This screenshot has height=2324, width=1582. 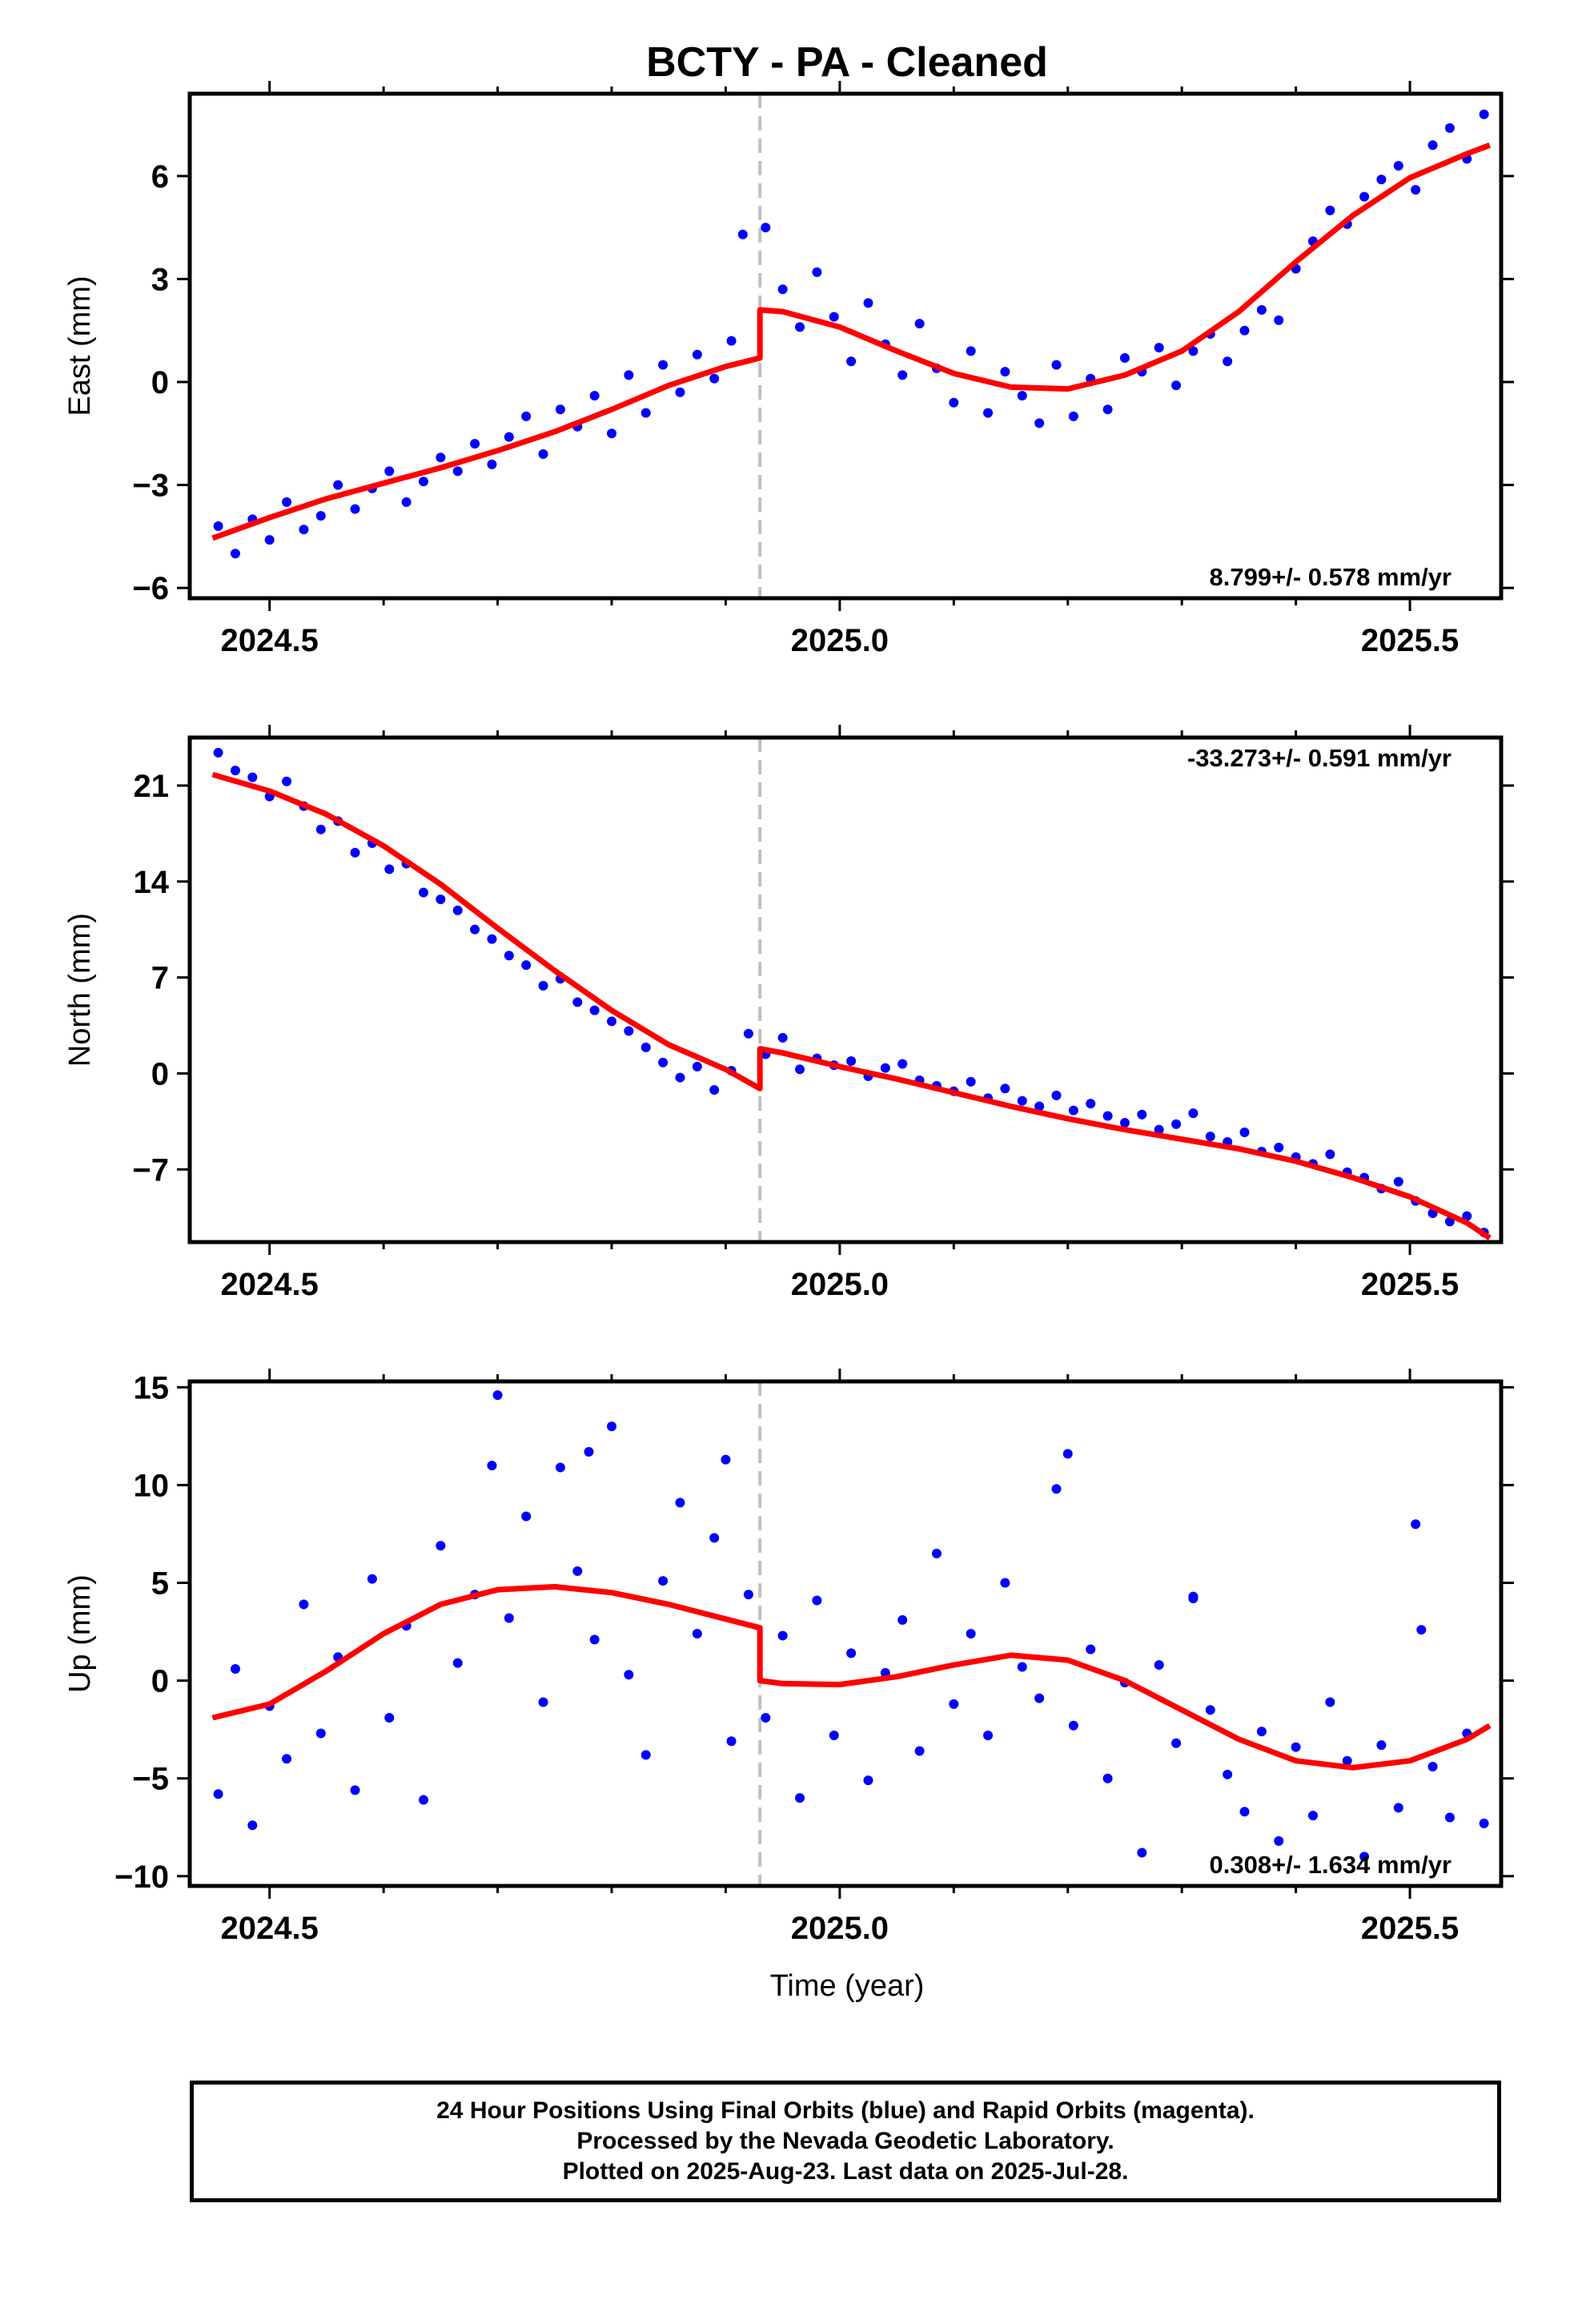 What do you see at coordinates (840, 1929) in the screenshot?
I see `x-tick-label: 2025.0` at bounding box center [840, 1929].